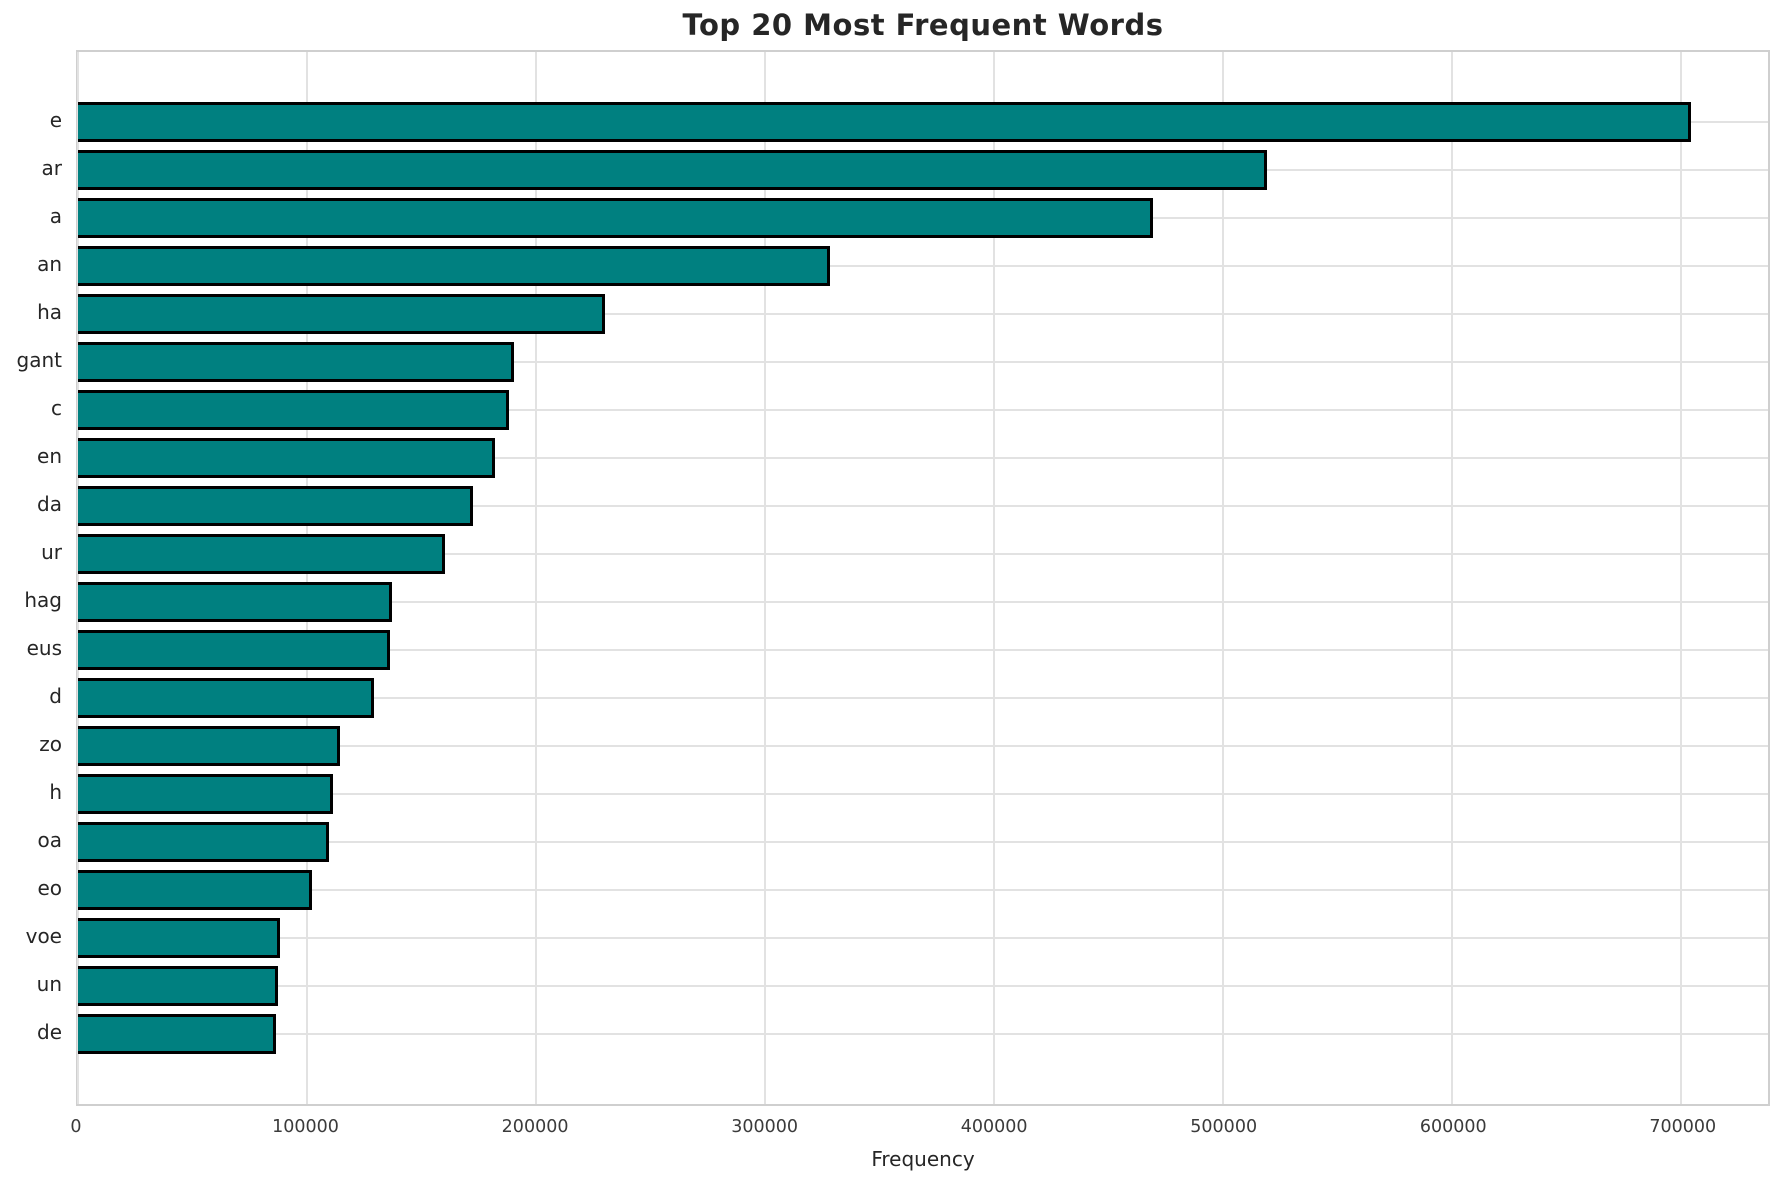 Image resolution: width=1784 pixels, height=1185 pixels. Describe the element at coordinates (55, 216) in the screenshot. I see `y-tick-label: a` at that location.